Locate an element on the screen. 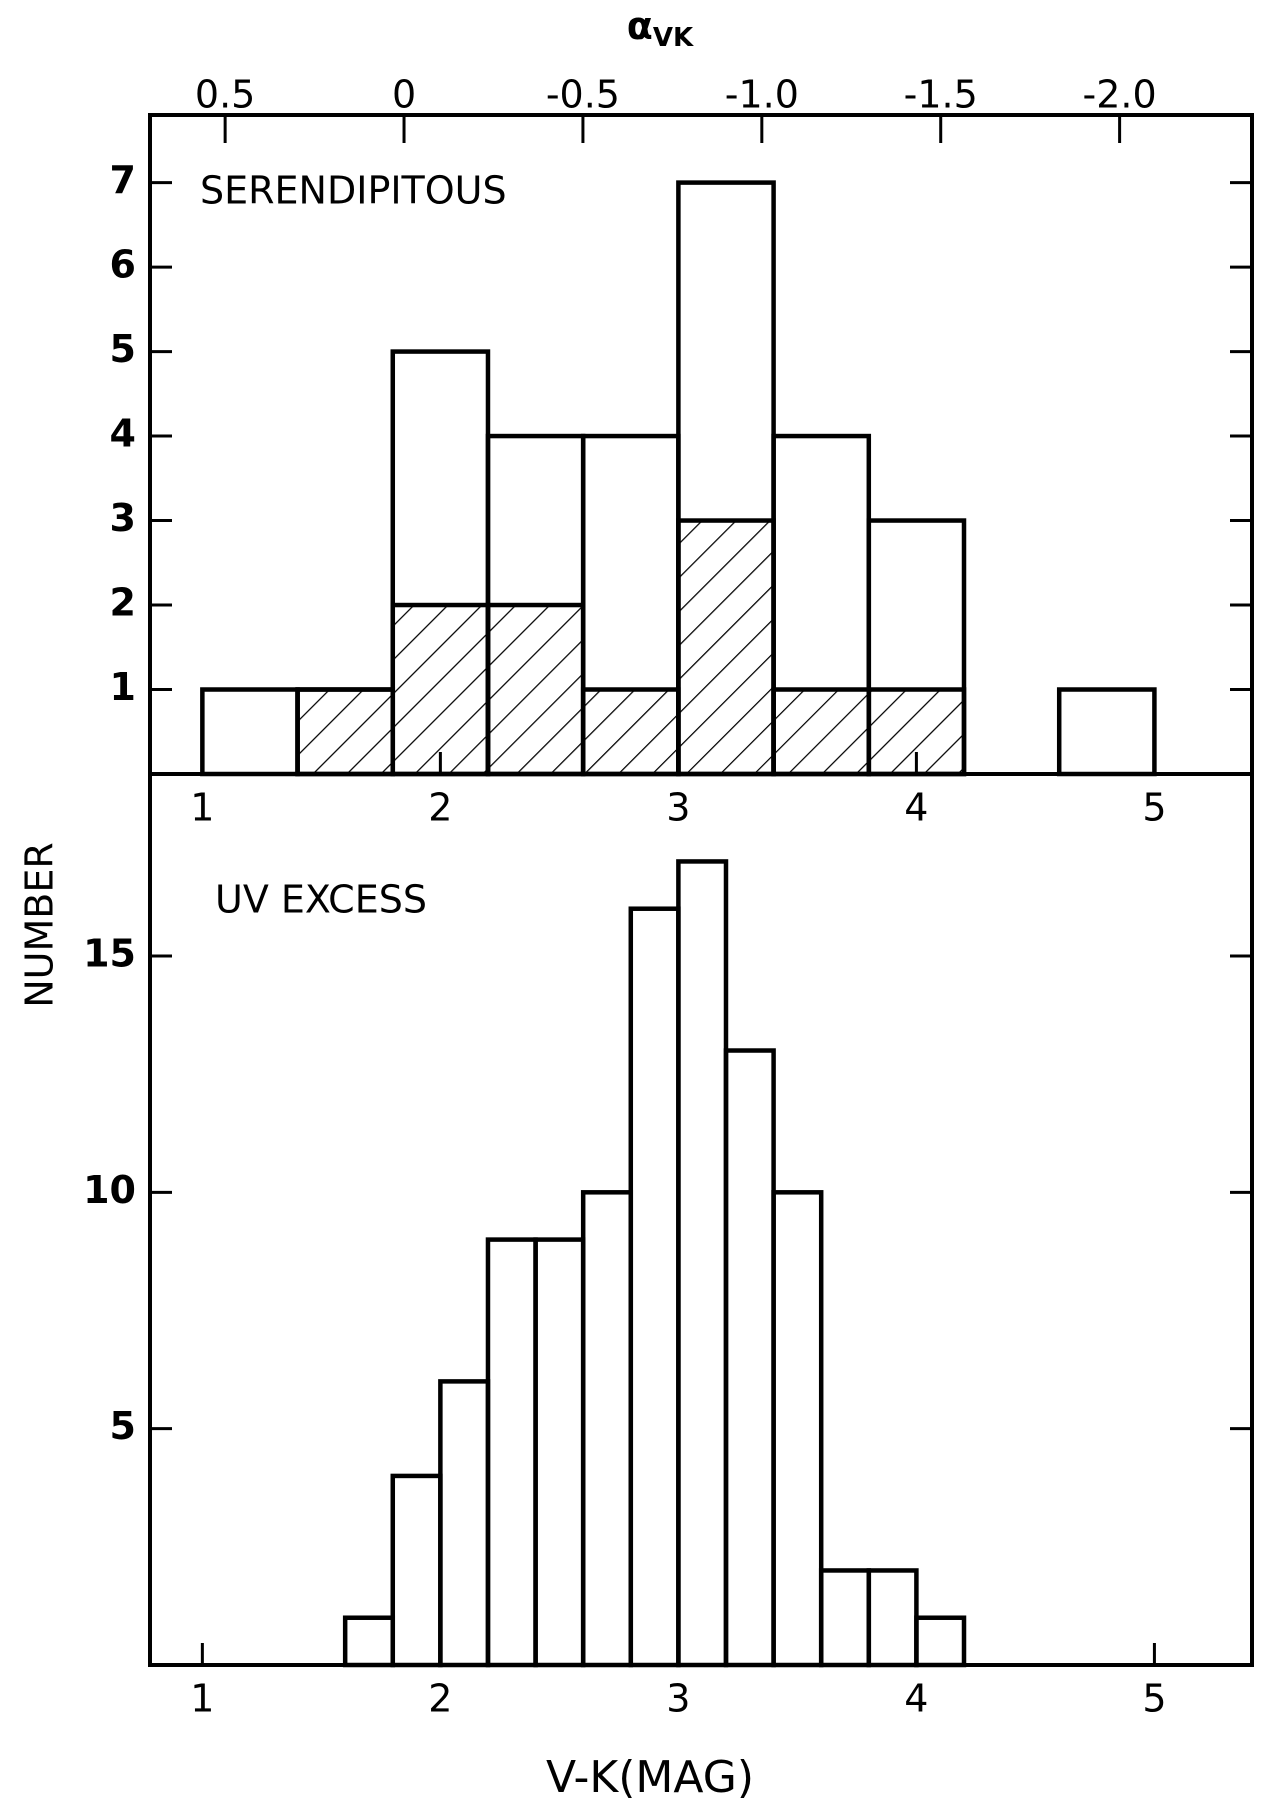 Image resolution: width=1267 pixels, height=1817 pixels. y-tick-label: 3 is located at coordinates (123, 518).